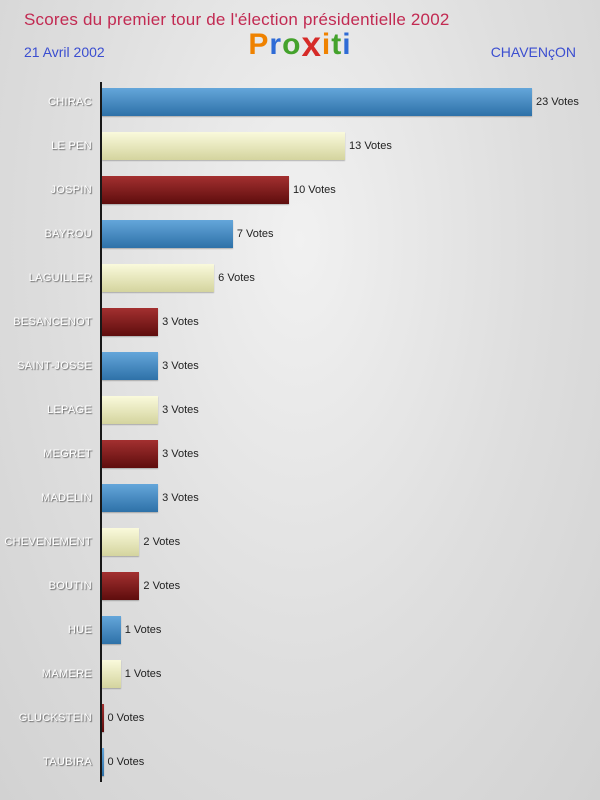  I want to click on candidate-label: HUE, so click(79, 630).